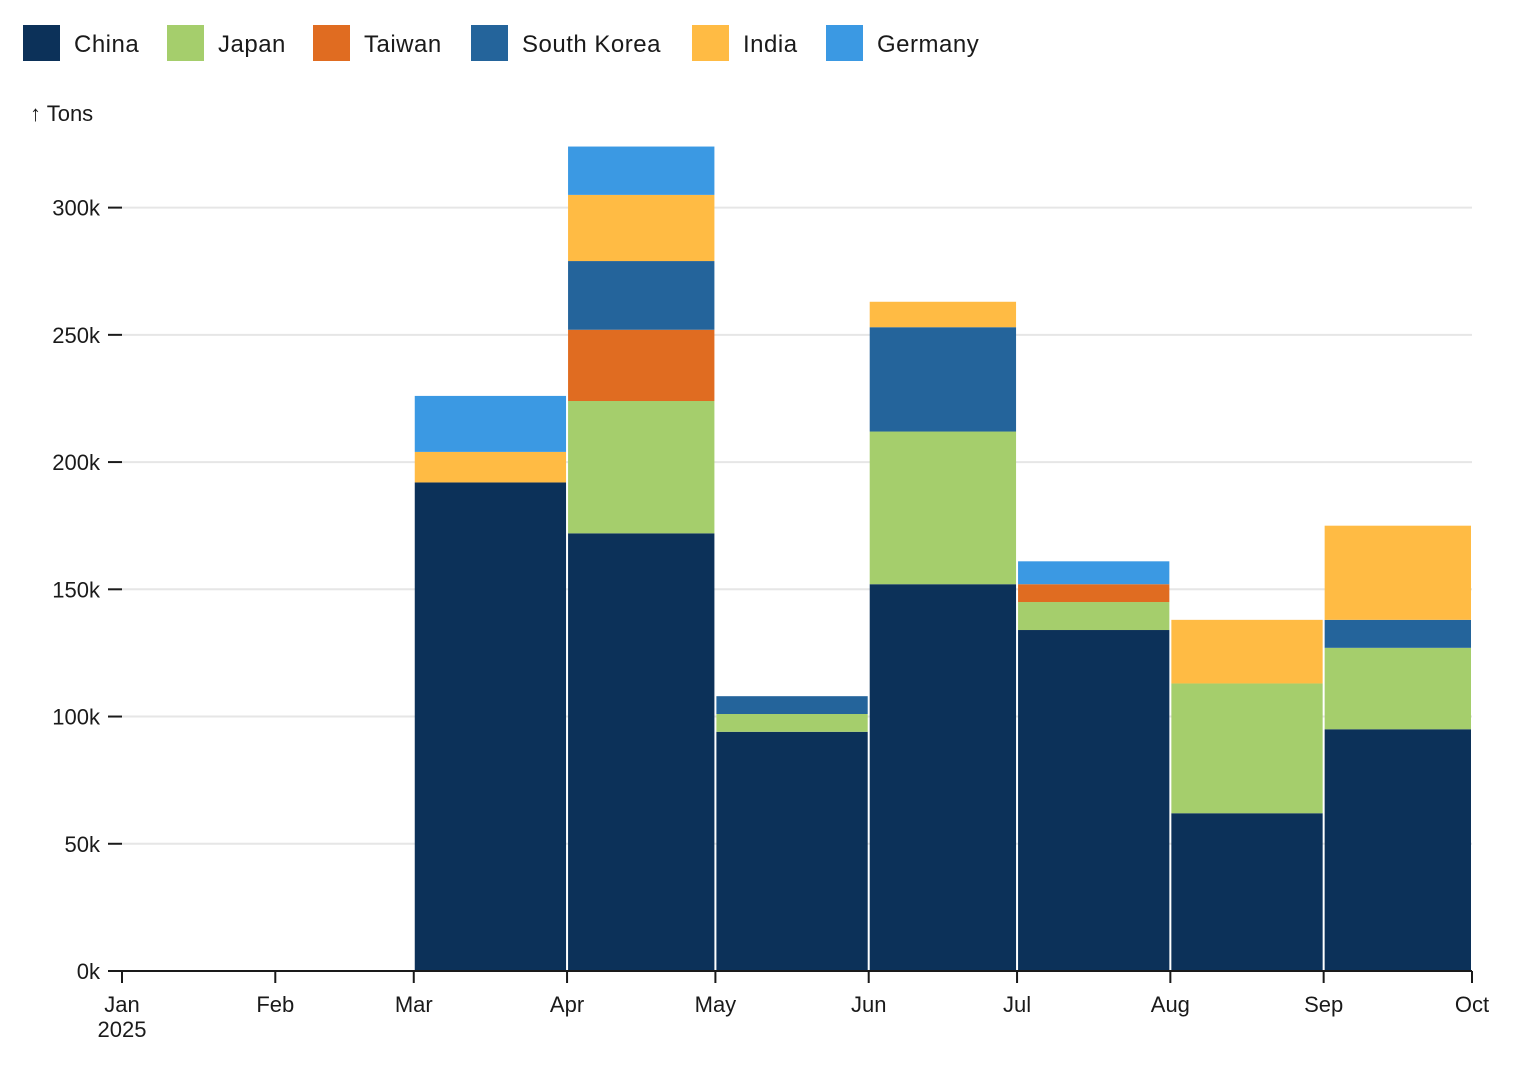  I want to click on x-tick-label: Oct, so click(1472, 1004).